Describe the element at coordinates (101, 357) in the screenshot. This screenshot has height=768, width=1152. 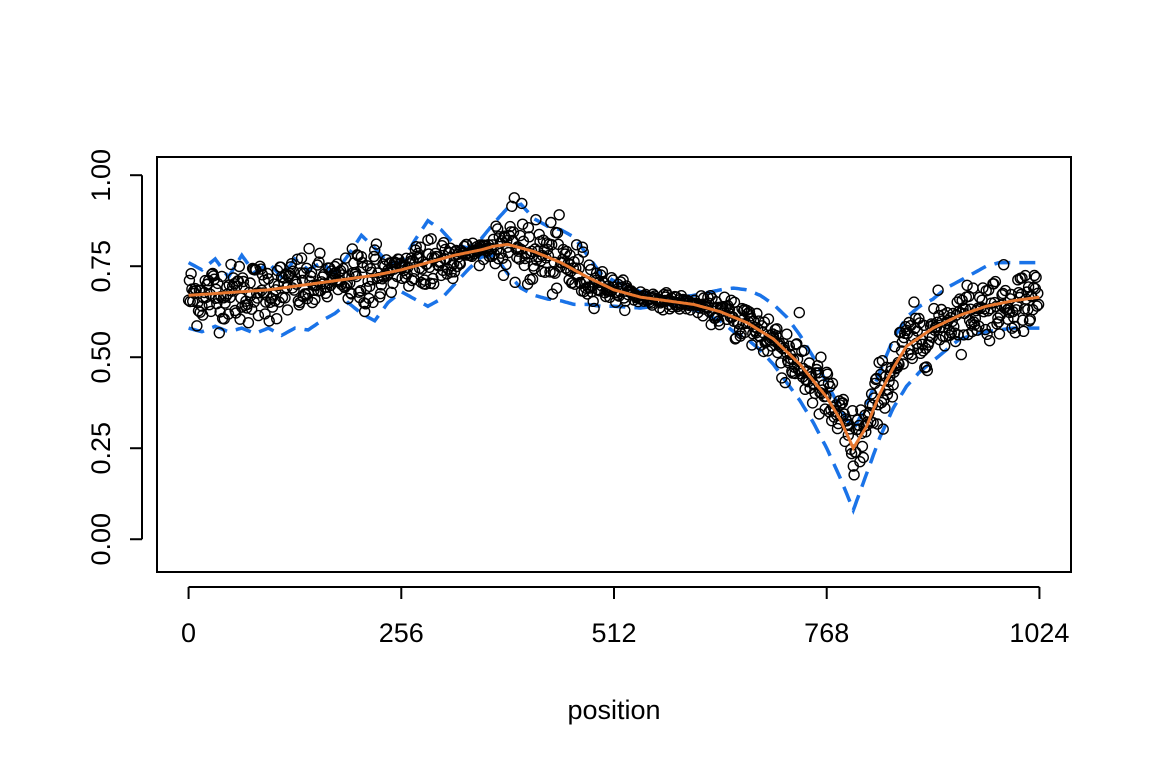
I see `y-tick-label: 0.50` at that location.